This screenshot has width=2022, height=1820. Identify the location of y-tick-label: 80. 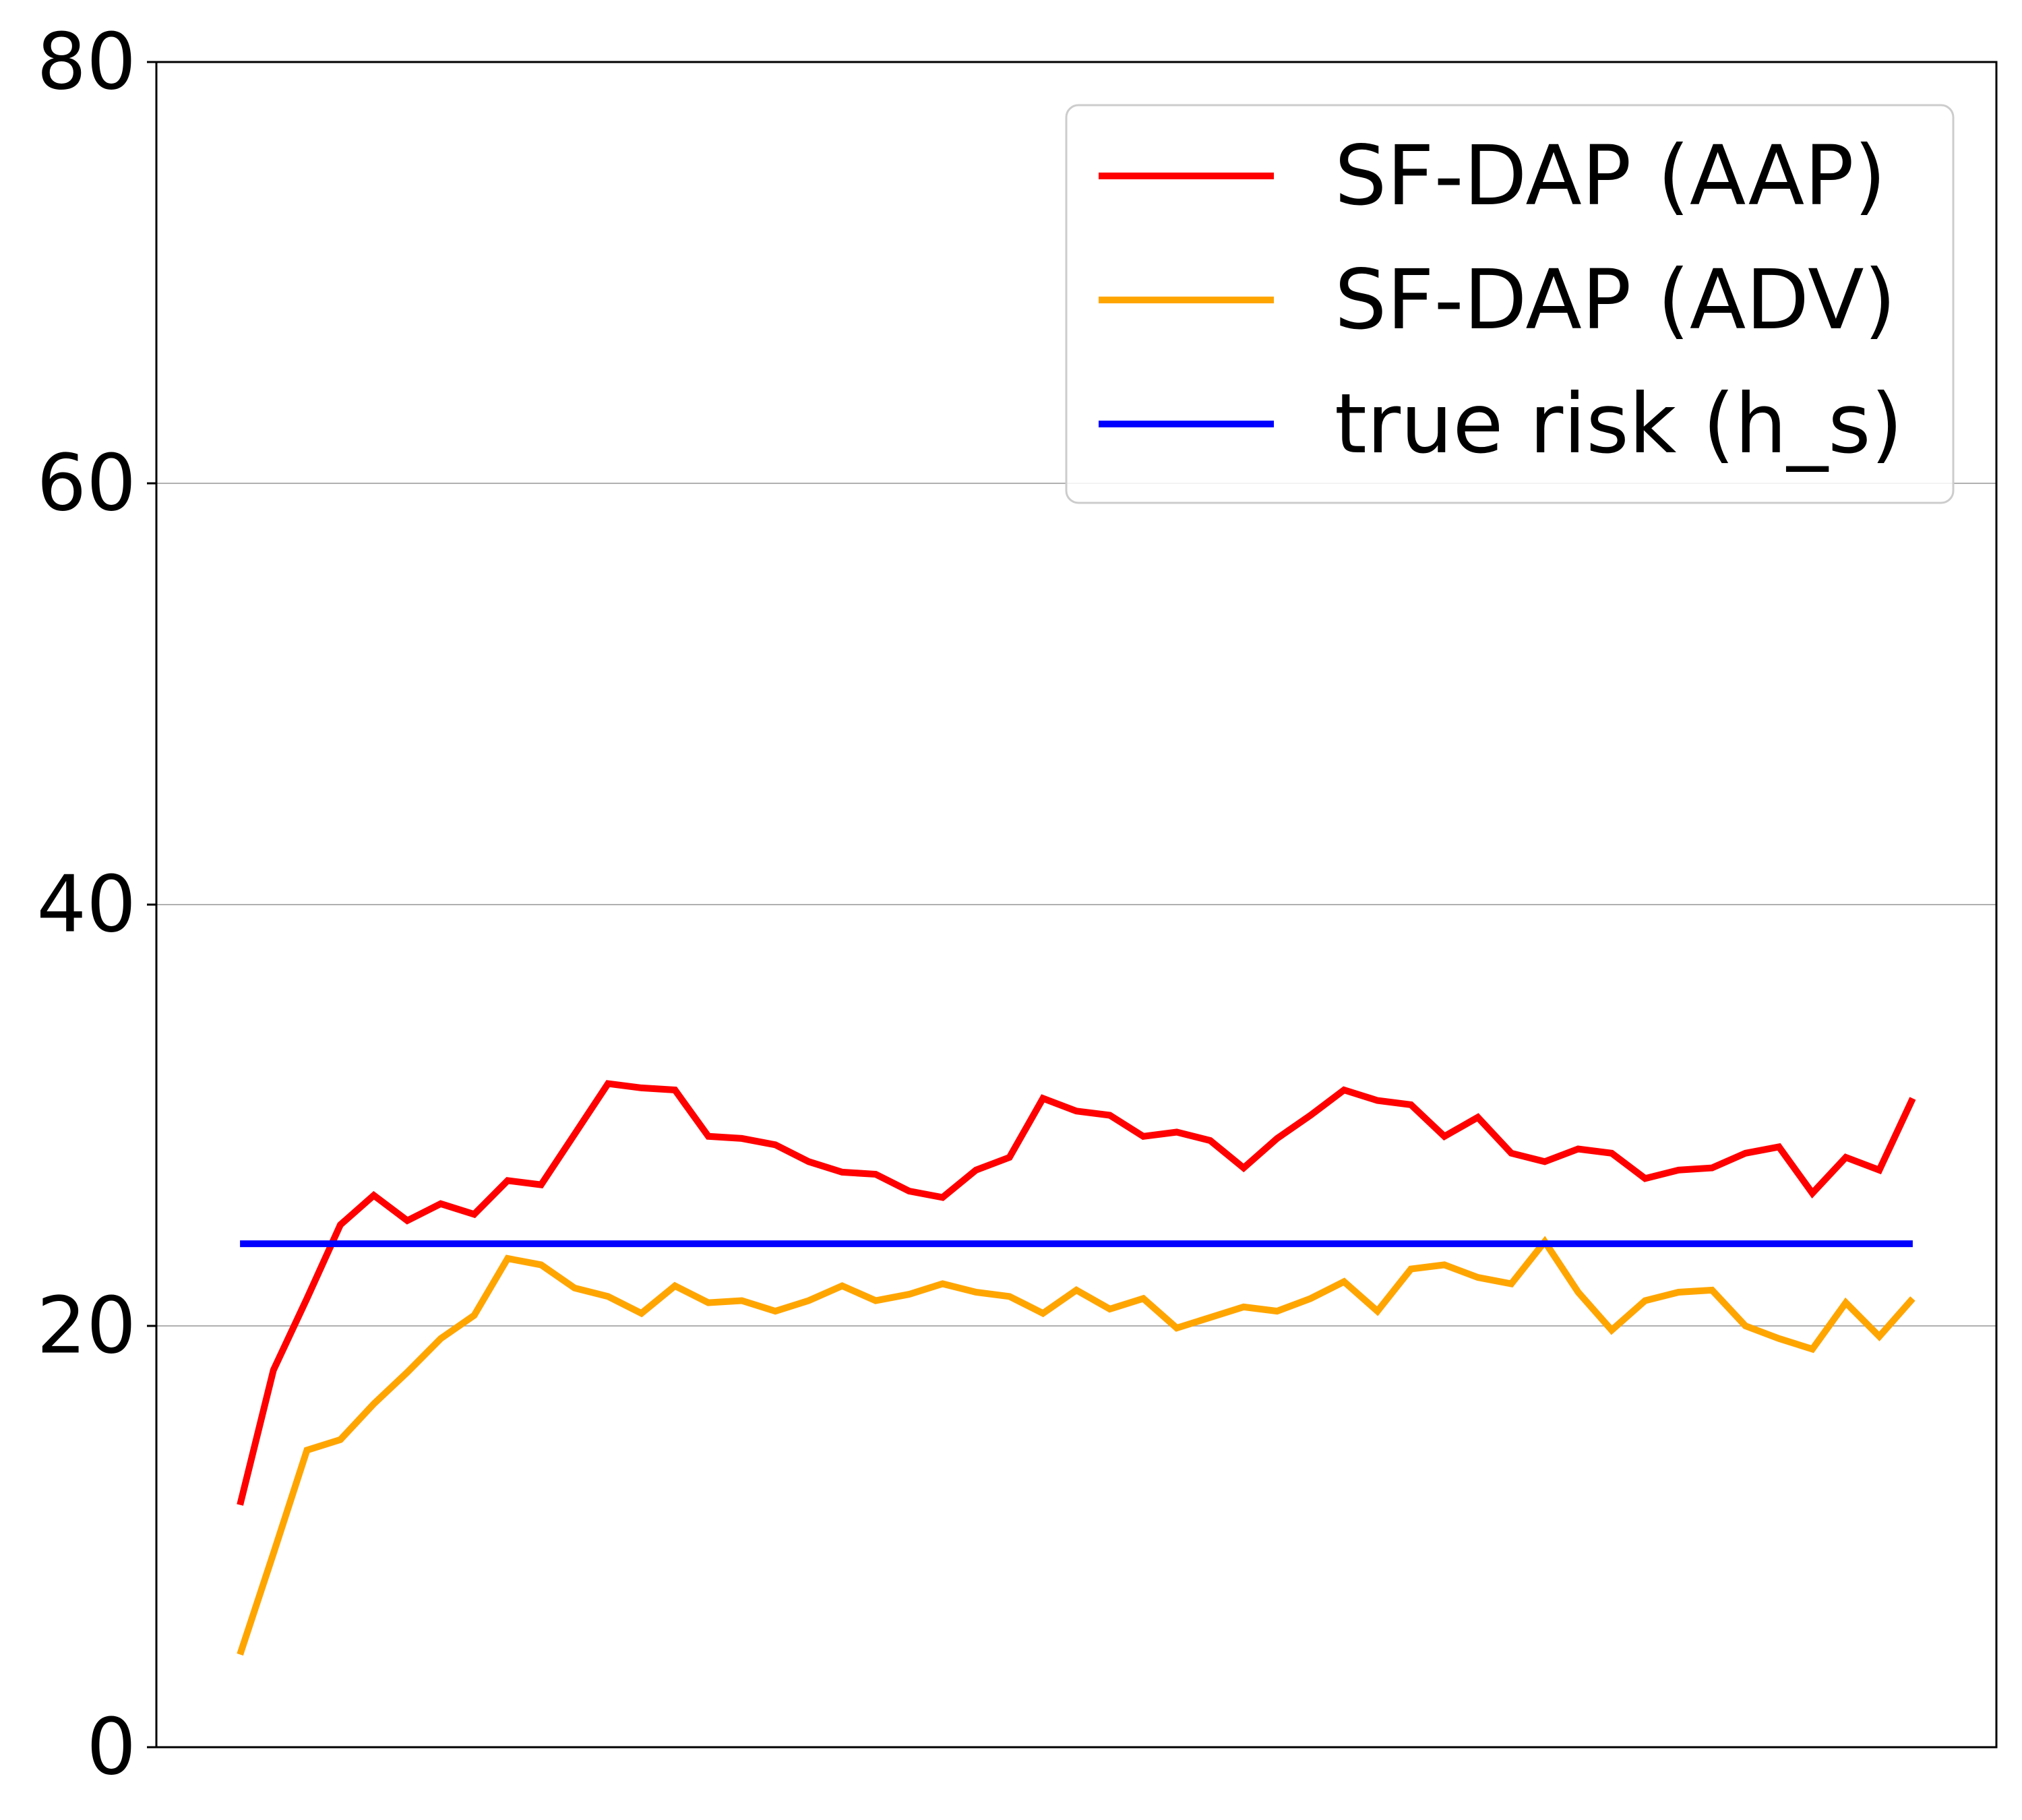
(86, 62).